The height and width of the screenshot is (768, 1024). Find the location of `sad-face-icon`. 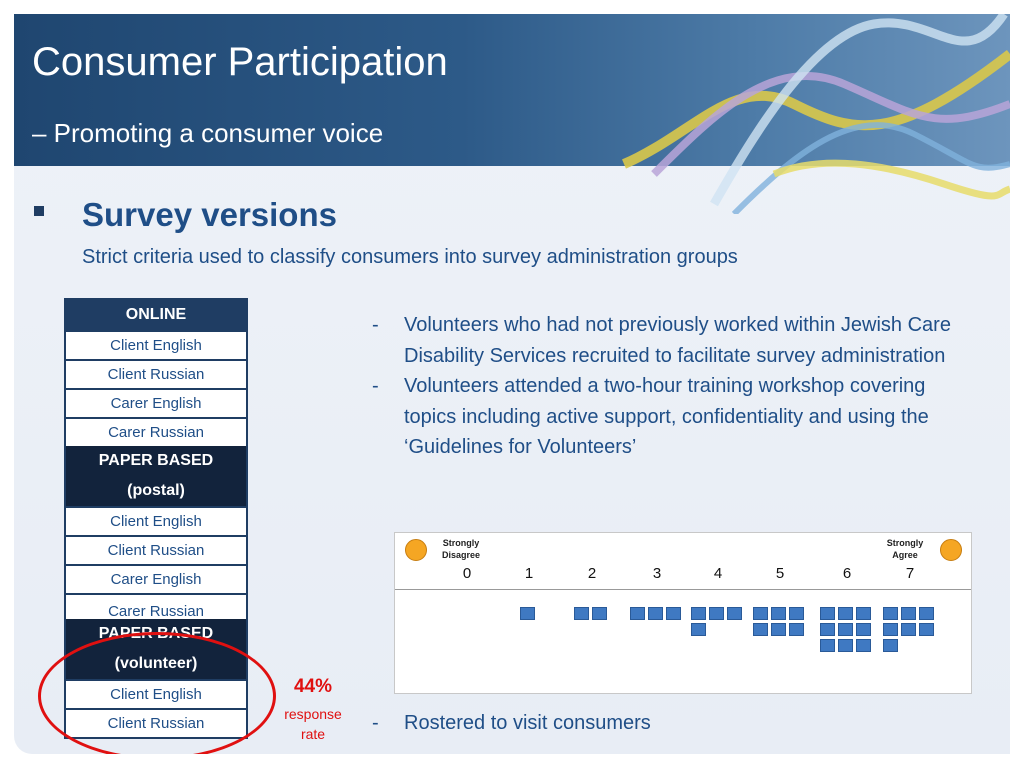

sad-face-icon is located at coordinates (416, 550).